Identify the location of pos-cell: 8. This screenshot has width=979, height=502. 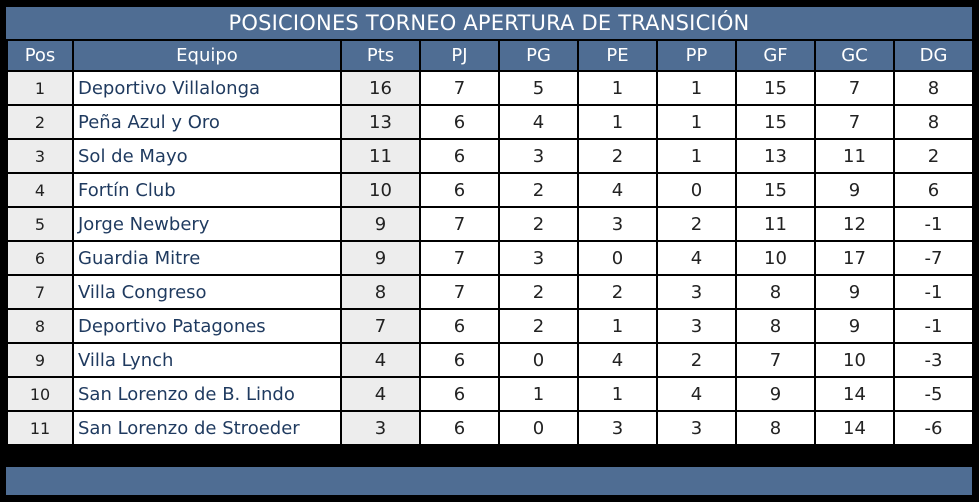
(40, 326).